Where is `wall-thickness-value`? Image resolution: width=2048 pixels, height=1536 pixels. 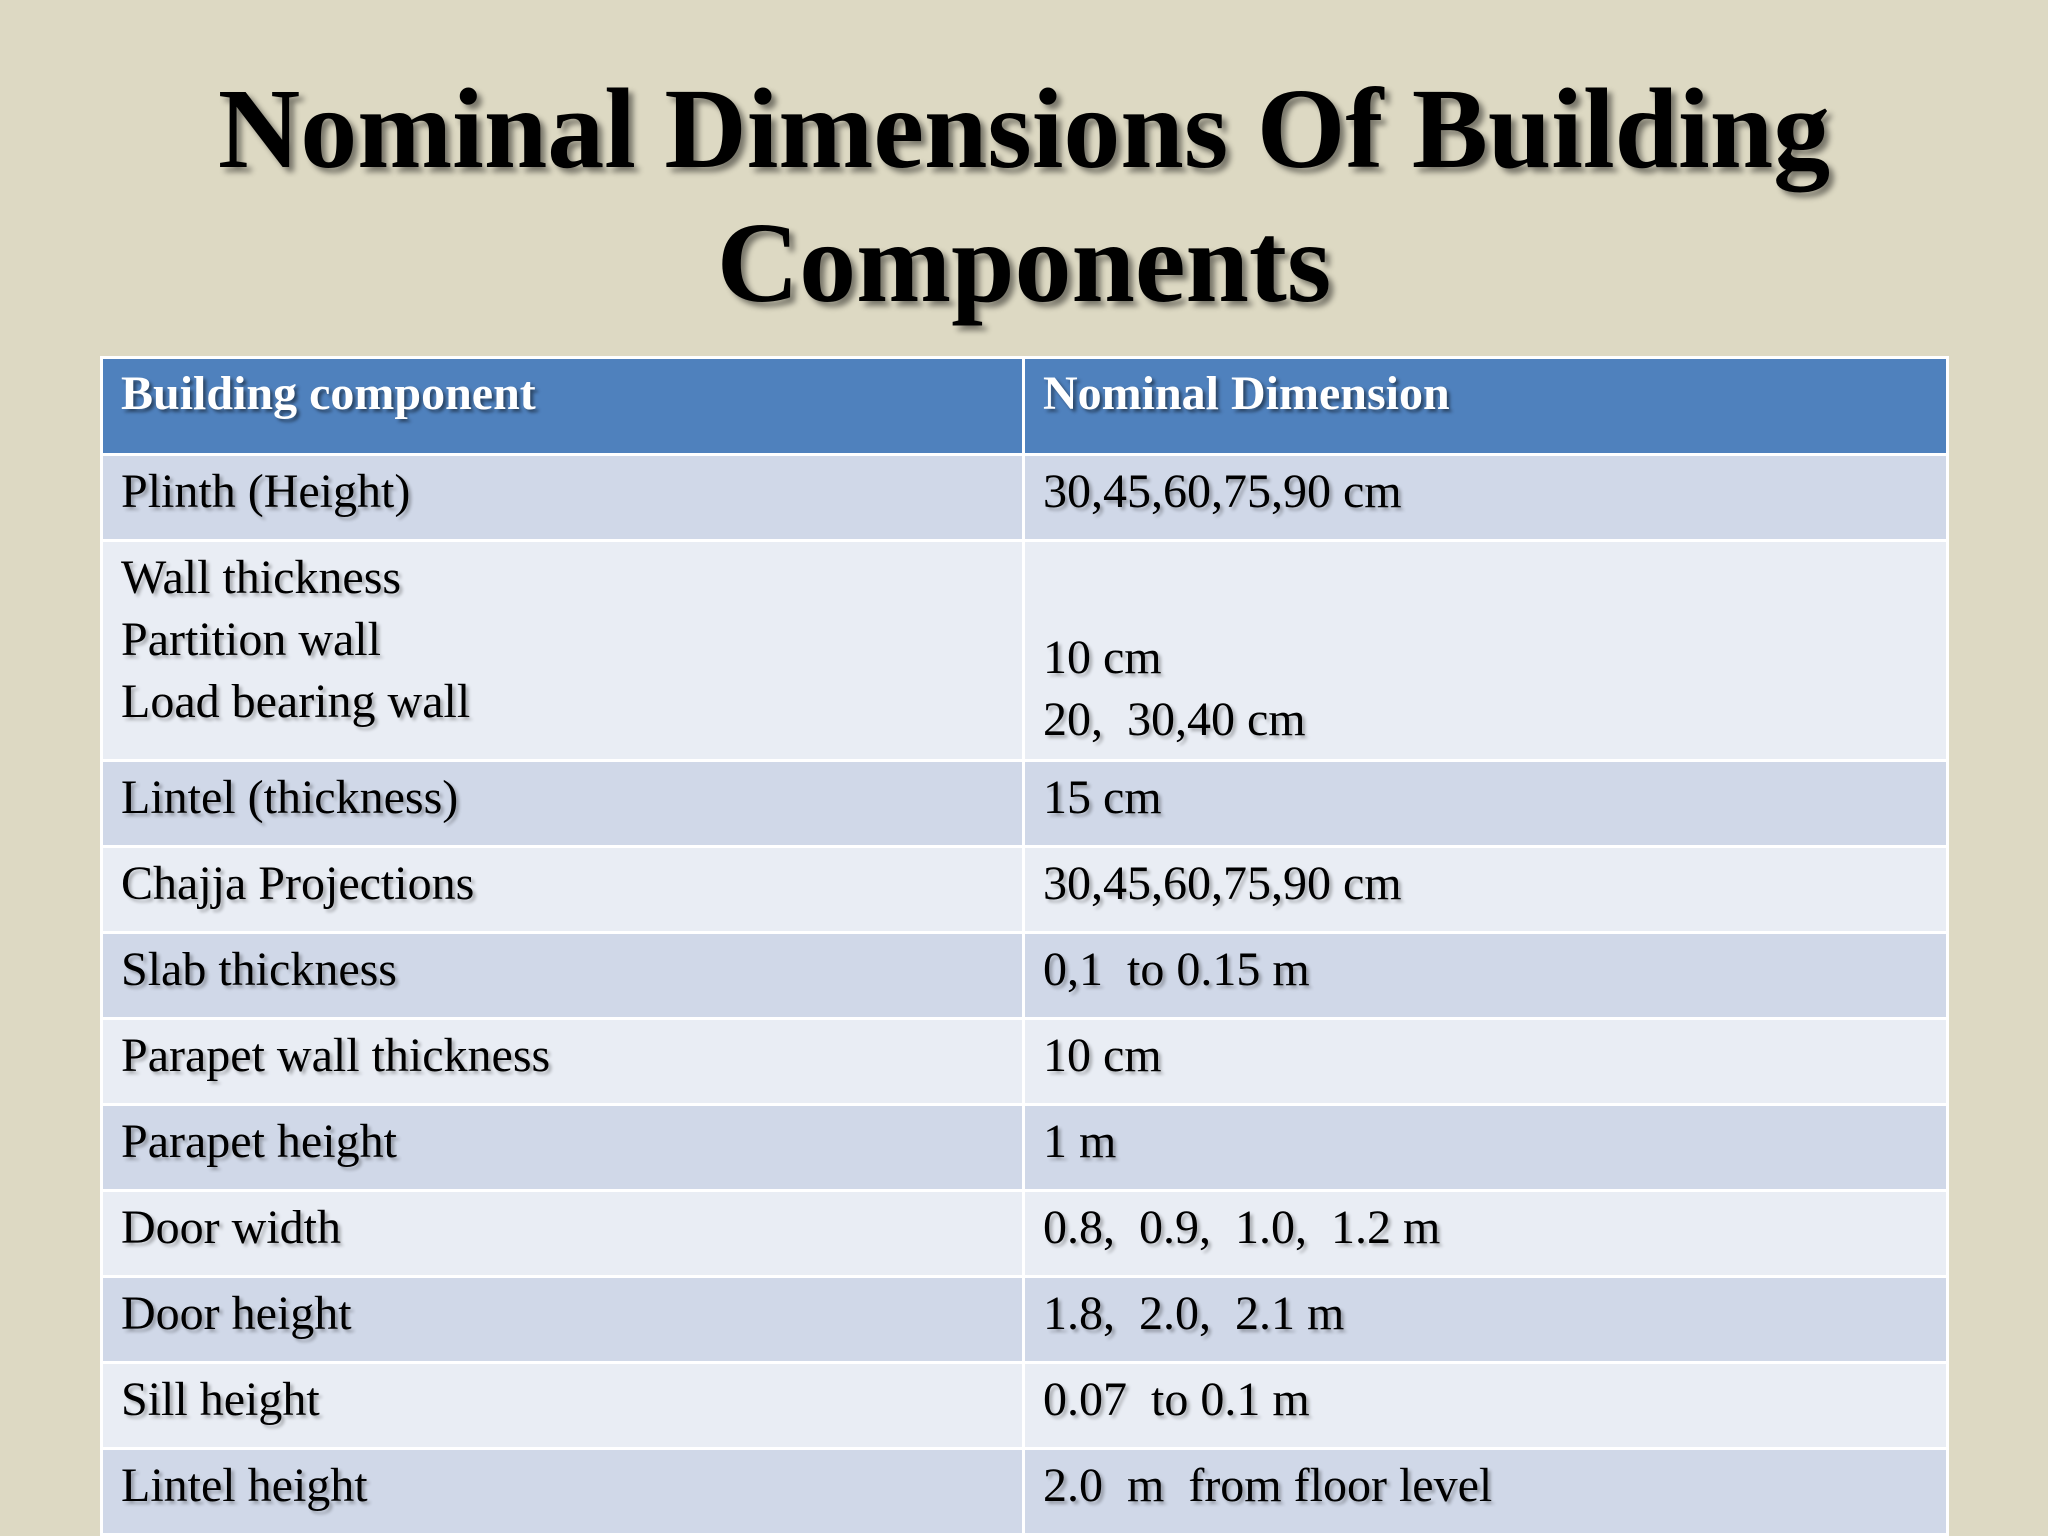 wall-thickness-value is located at coordinates (1494, 587).